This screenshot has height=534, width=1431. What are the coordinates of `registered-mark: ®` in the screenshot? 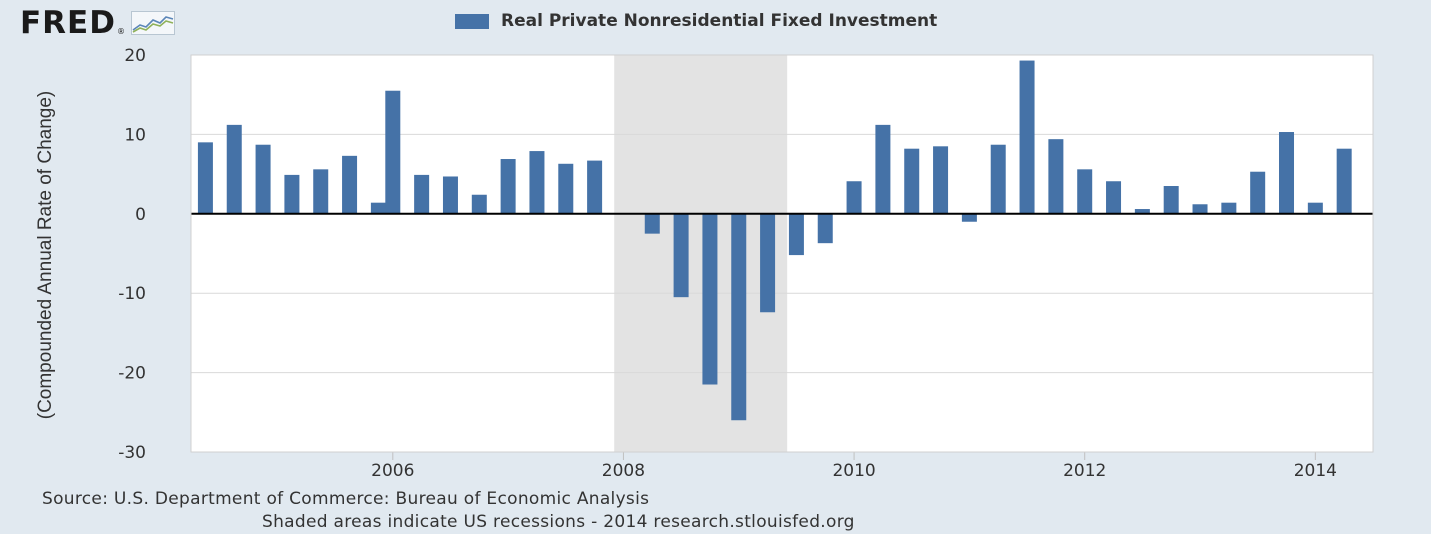 It's located at (120, 31).